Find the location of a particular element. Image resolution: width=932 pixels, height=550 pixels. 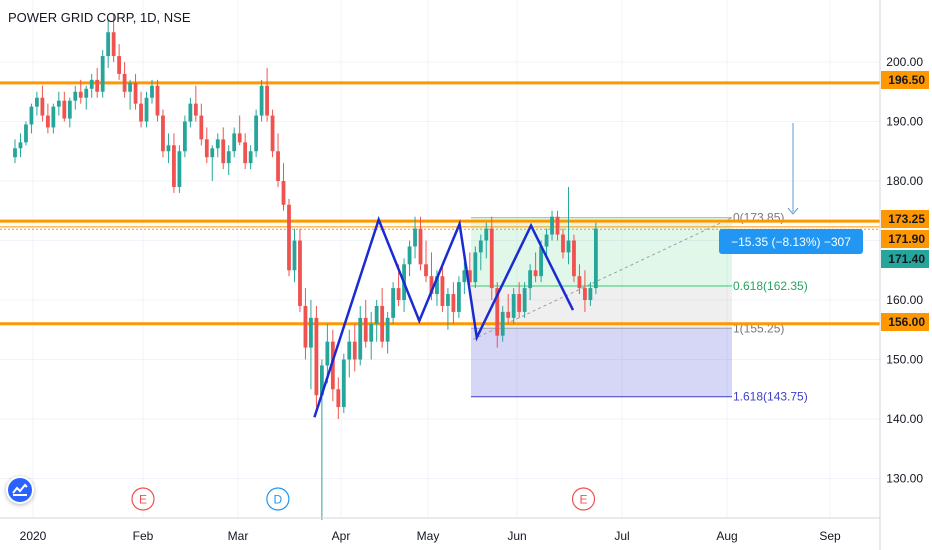

price-axis-bg is located at coordinates (906, 275).